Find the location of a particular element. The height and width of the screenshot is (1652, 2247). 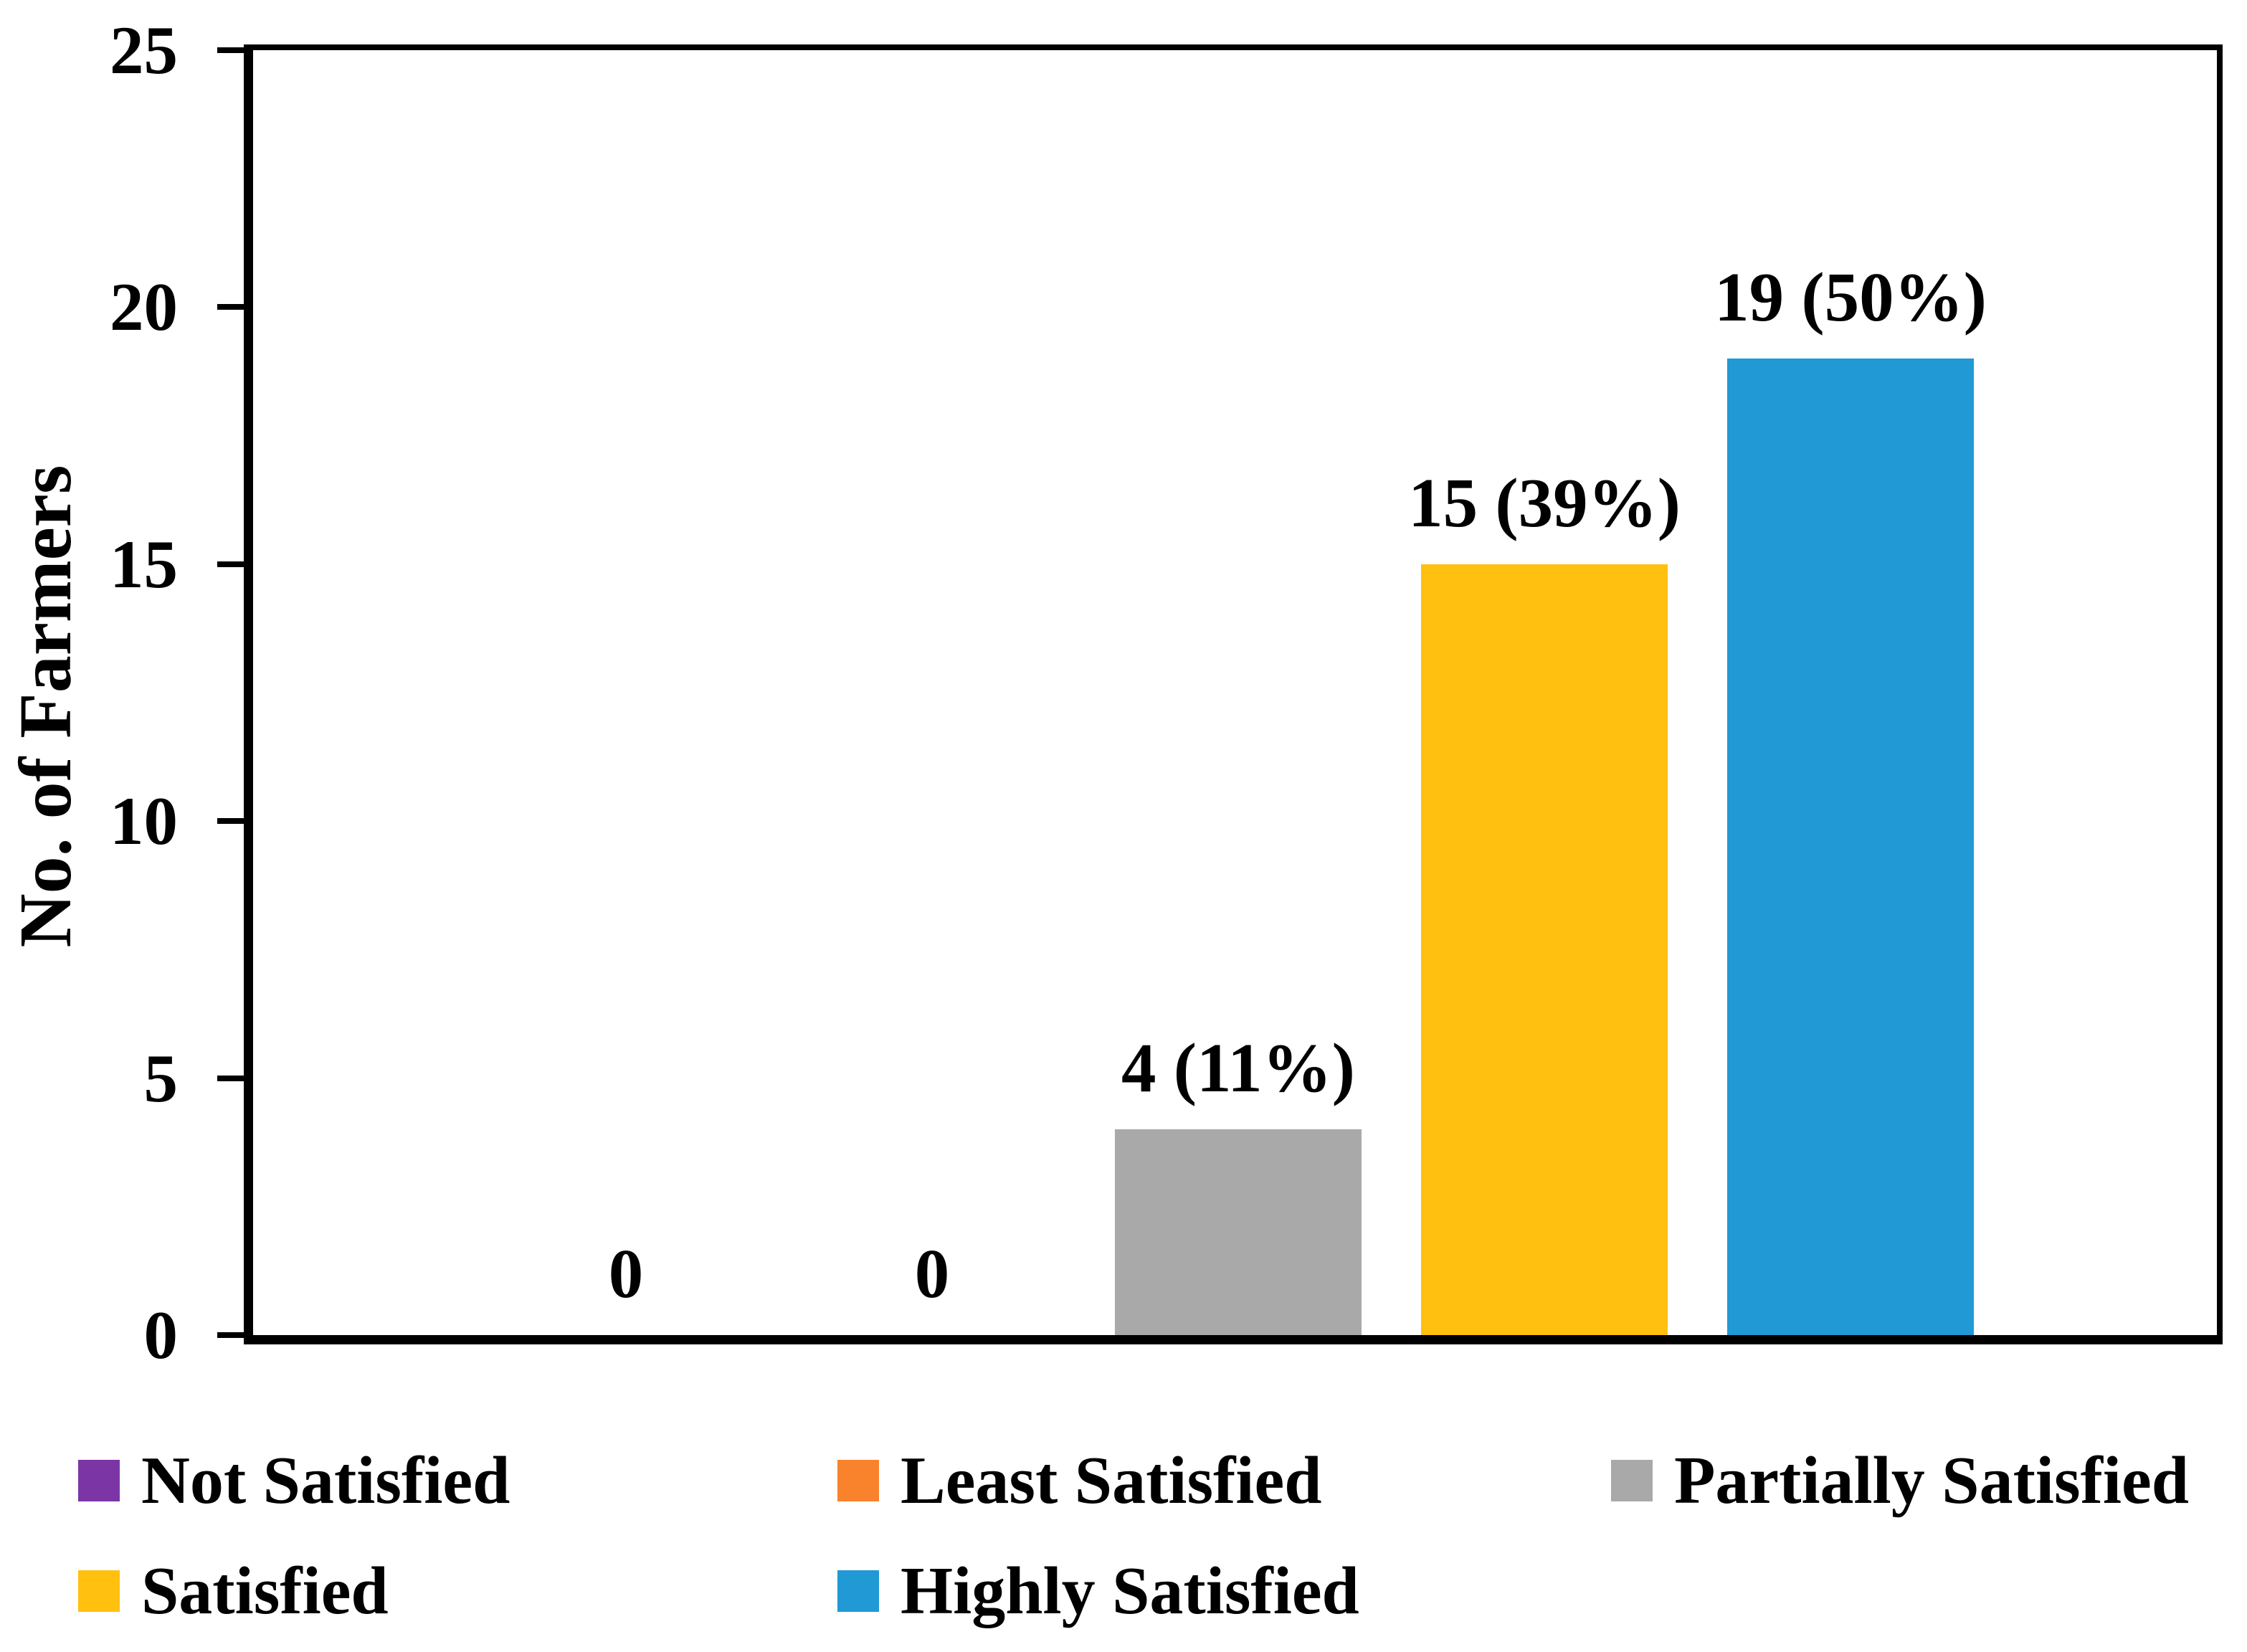

y-tick-label: 25 is located at coordinates (144, 50).